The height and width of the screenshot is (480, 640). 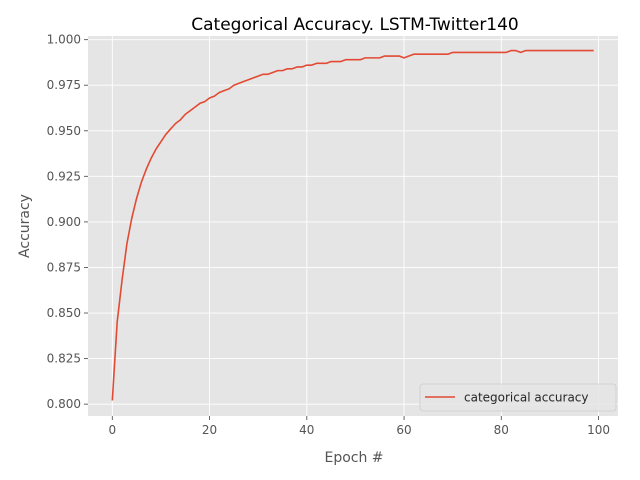 What do you see at coordinates (209, 430) in the screenshot?
I see `x-tick-label: 20` at bounding box center [209, 430].